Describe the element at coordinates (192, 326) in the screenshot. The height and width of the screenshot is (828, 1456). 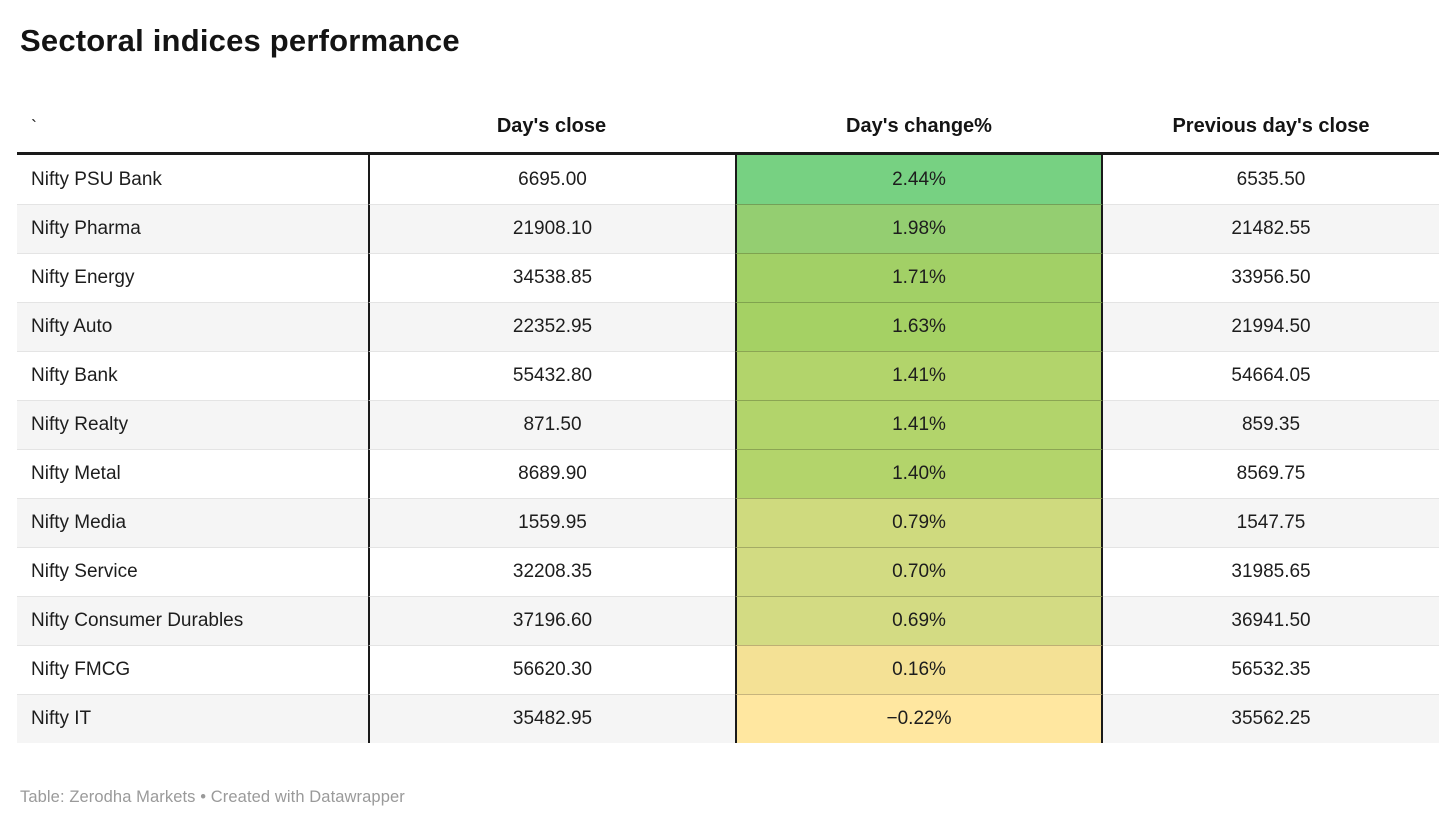
I see `index-name-cell: Nifty Auto` at that location.